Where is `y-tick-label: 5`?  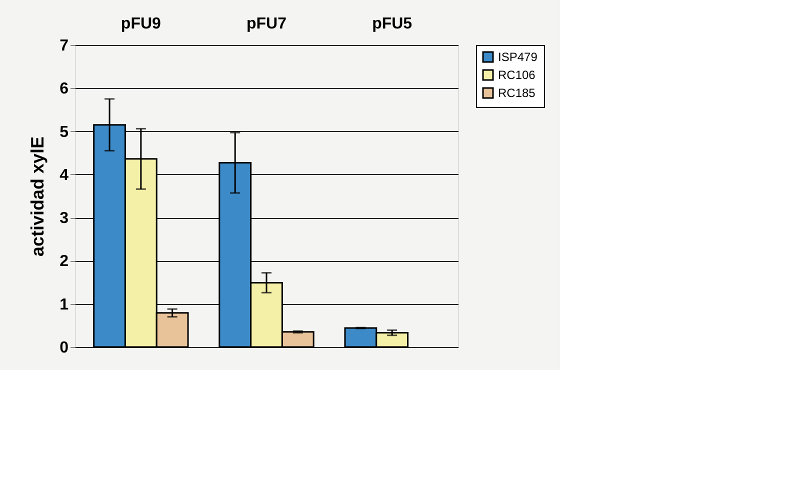
y-tick-label: 5 is located at coordinates (64, 132).